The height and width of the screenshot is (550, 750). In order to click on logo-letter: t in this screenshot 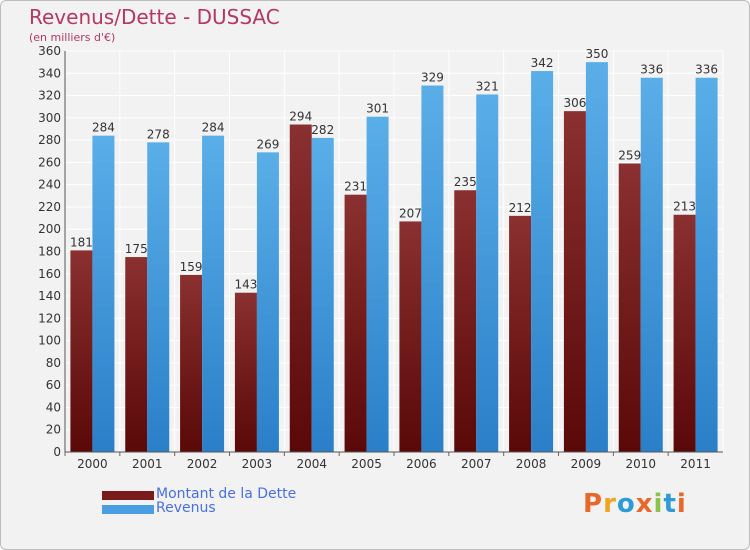, I will do `click(670, 504)`.